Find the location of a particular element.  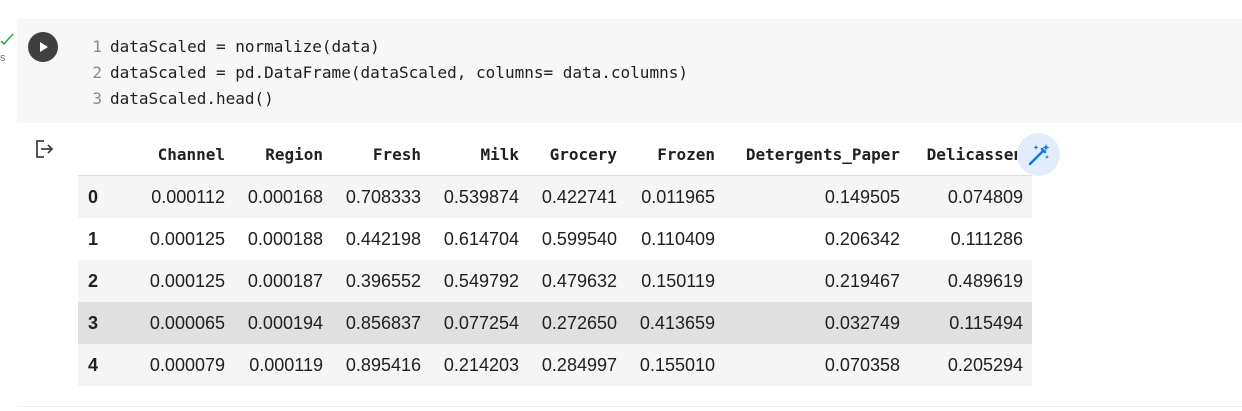

table-cell: 0.074809 is located at coordinates (966, 196).